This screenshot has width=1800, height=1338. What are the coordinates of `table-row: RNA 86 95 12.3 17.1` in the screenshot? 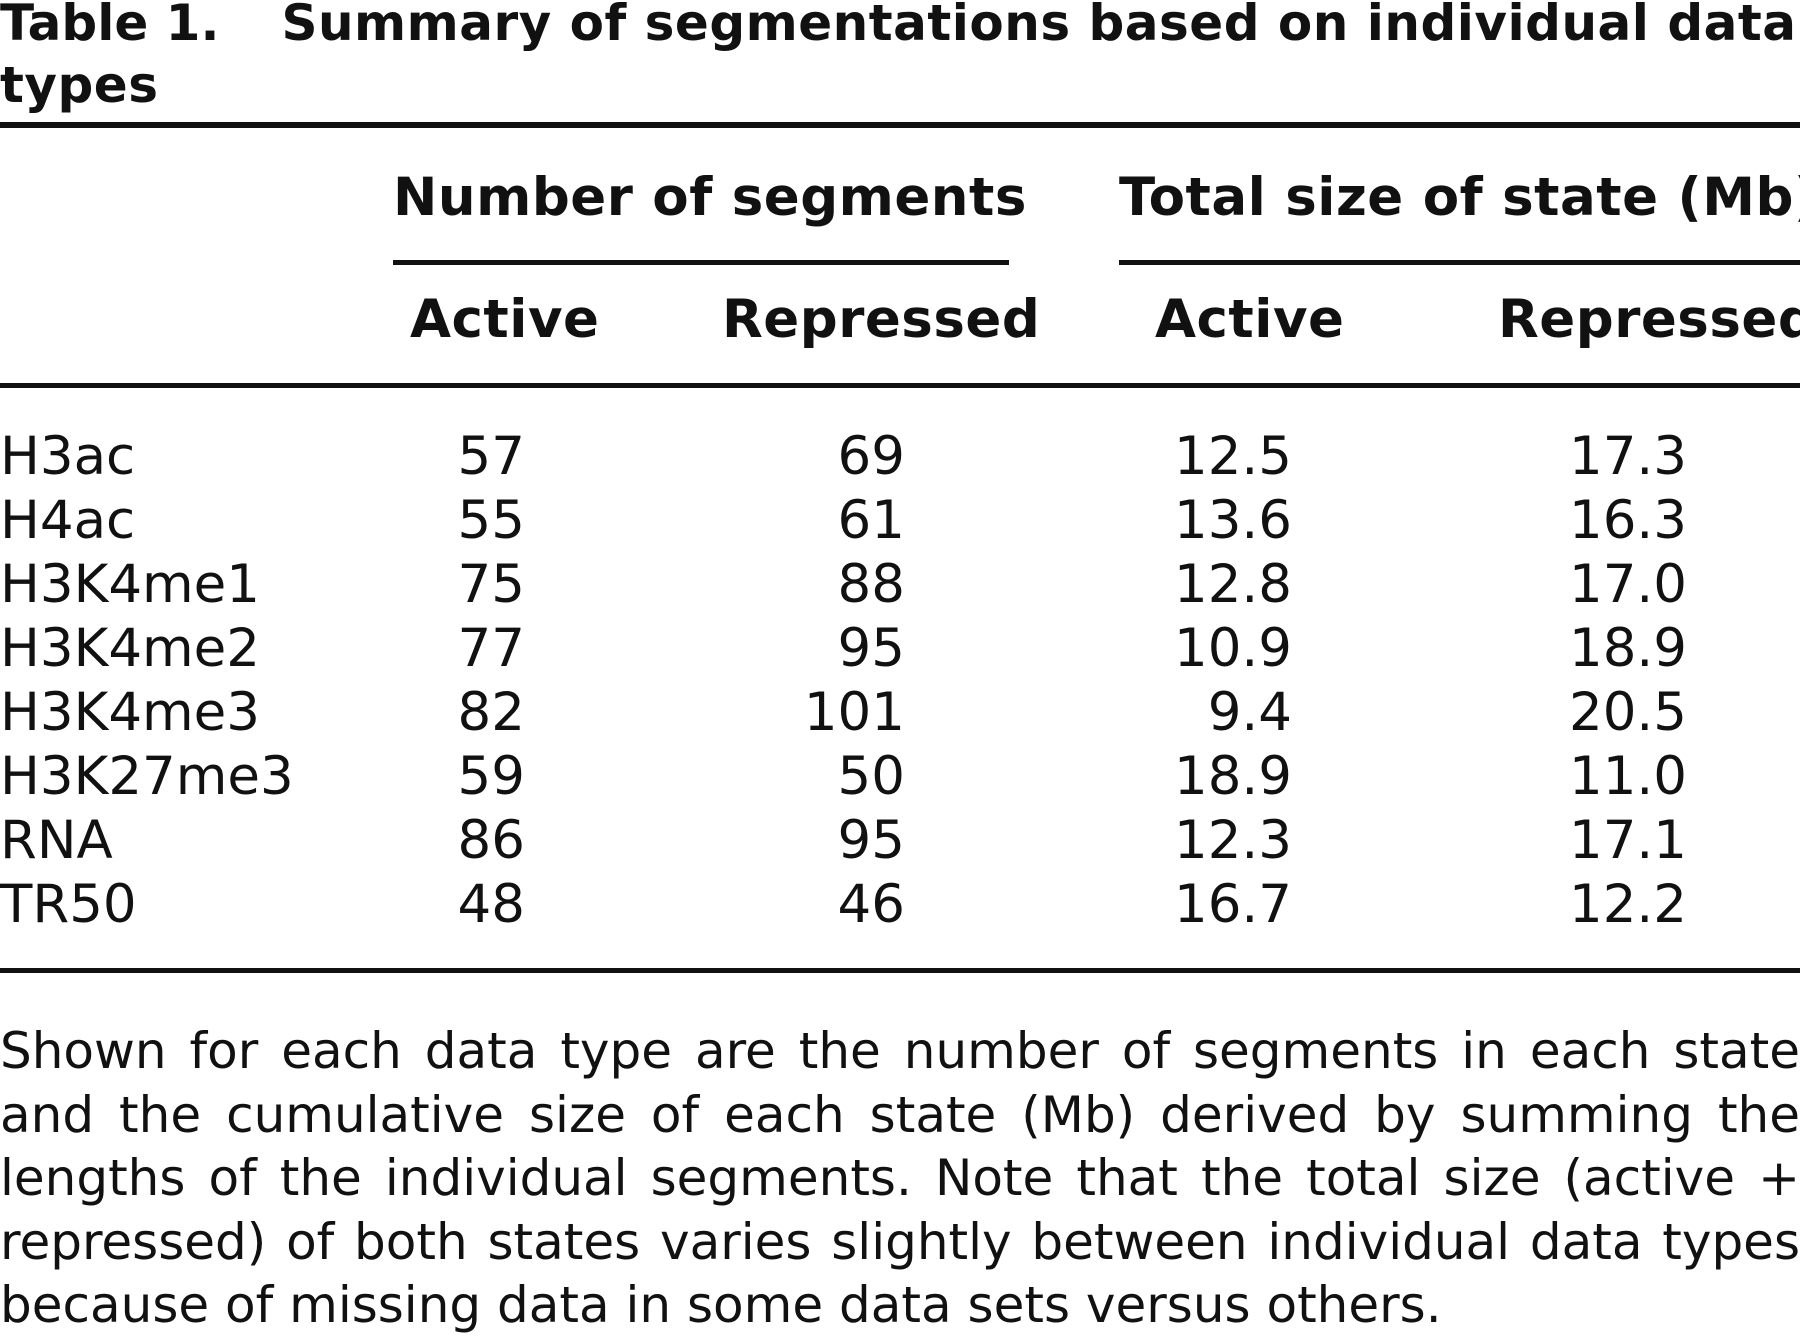 It's located at (900, 841).